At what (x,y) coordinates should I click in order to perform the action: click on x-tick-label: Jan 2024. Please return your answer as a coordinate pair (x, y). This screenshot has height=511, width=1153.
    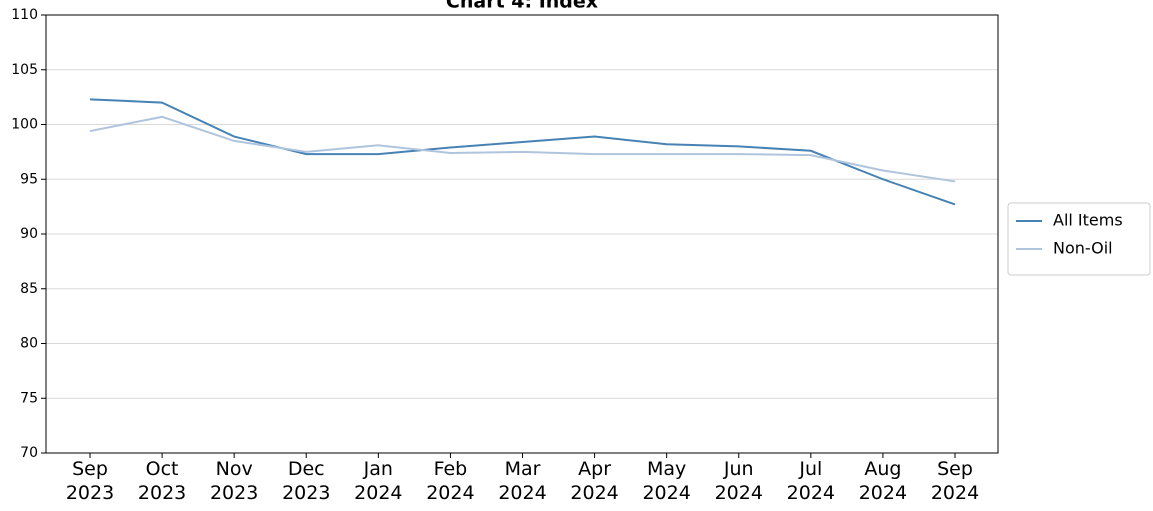
    Looking at the image, I should click on (378, 481).